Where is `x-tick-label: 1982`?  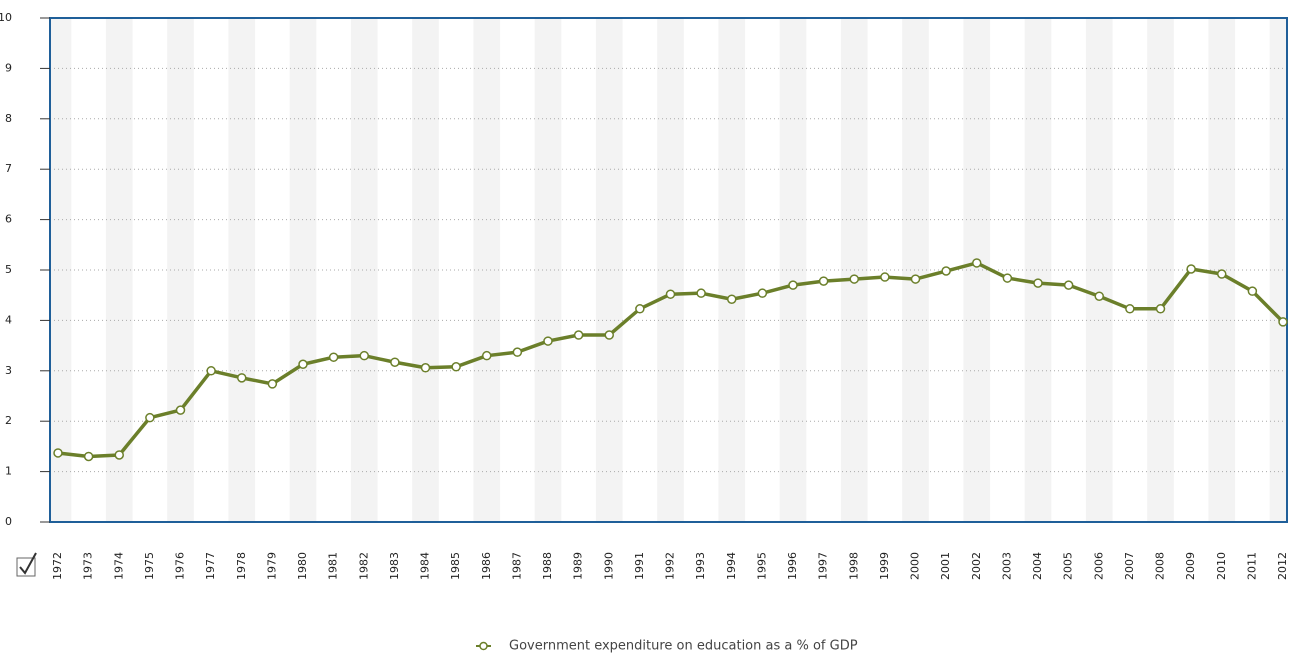 x-tick-label: 1982 is located at coordinates (363, 566).